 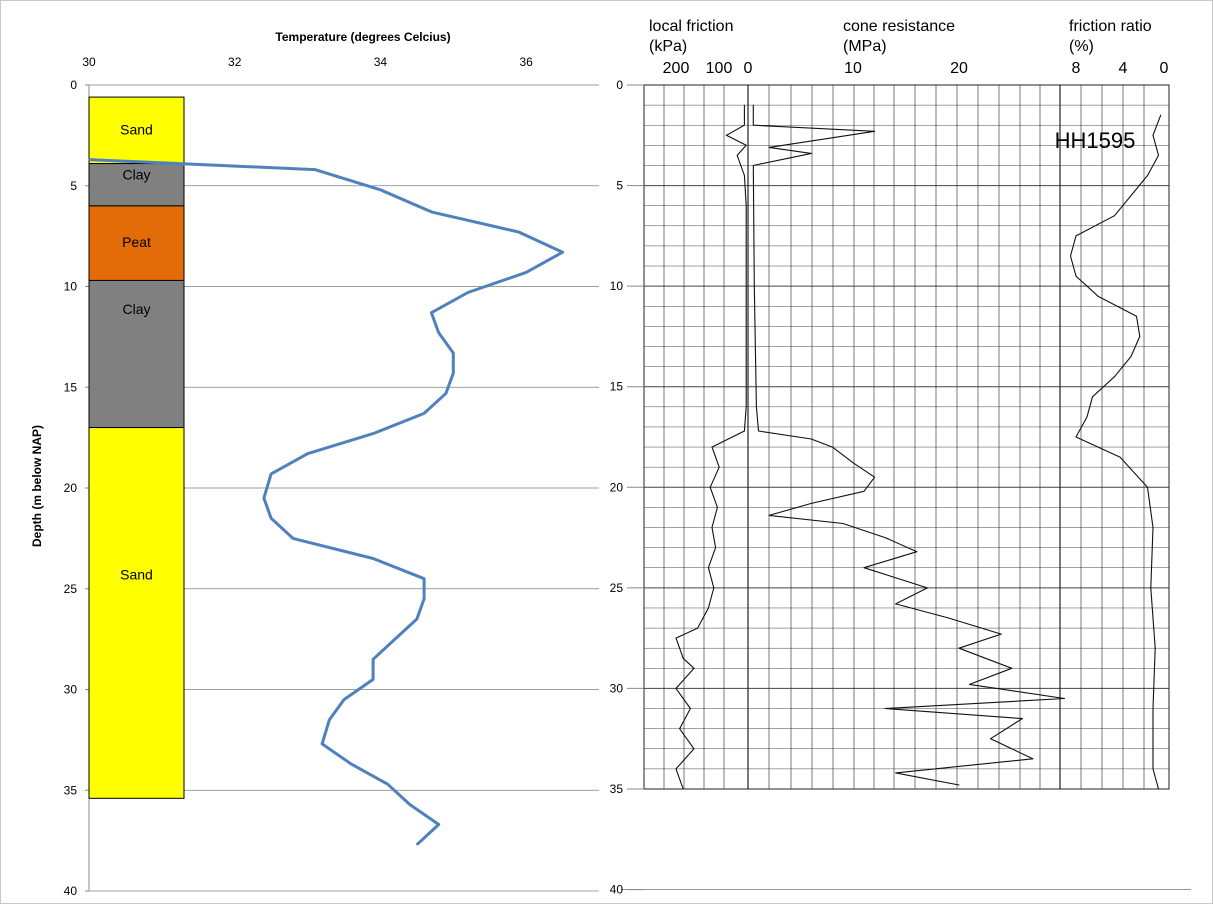 I want to click on right-depth-tick-labels: 0 5 10 15 20 25 30 35 40, so click(x=627, y=487).